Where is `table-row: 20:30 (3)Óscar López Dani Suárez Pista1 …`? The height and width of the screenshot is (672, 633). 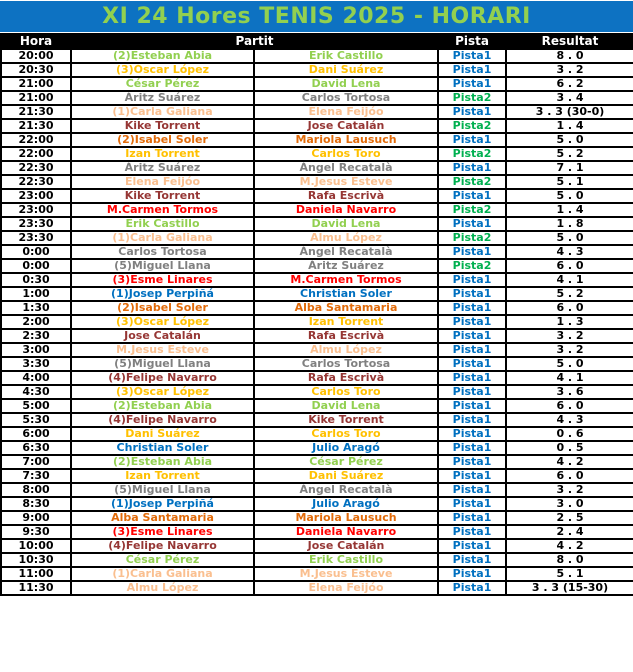 table-row: 20:30 (3)Óscar López Dani Suárez Pista1 … is located at coordinates (316, 70).